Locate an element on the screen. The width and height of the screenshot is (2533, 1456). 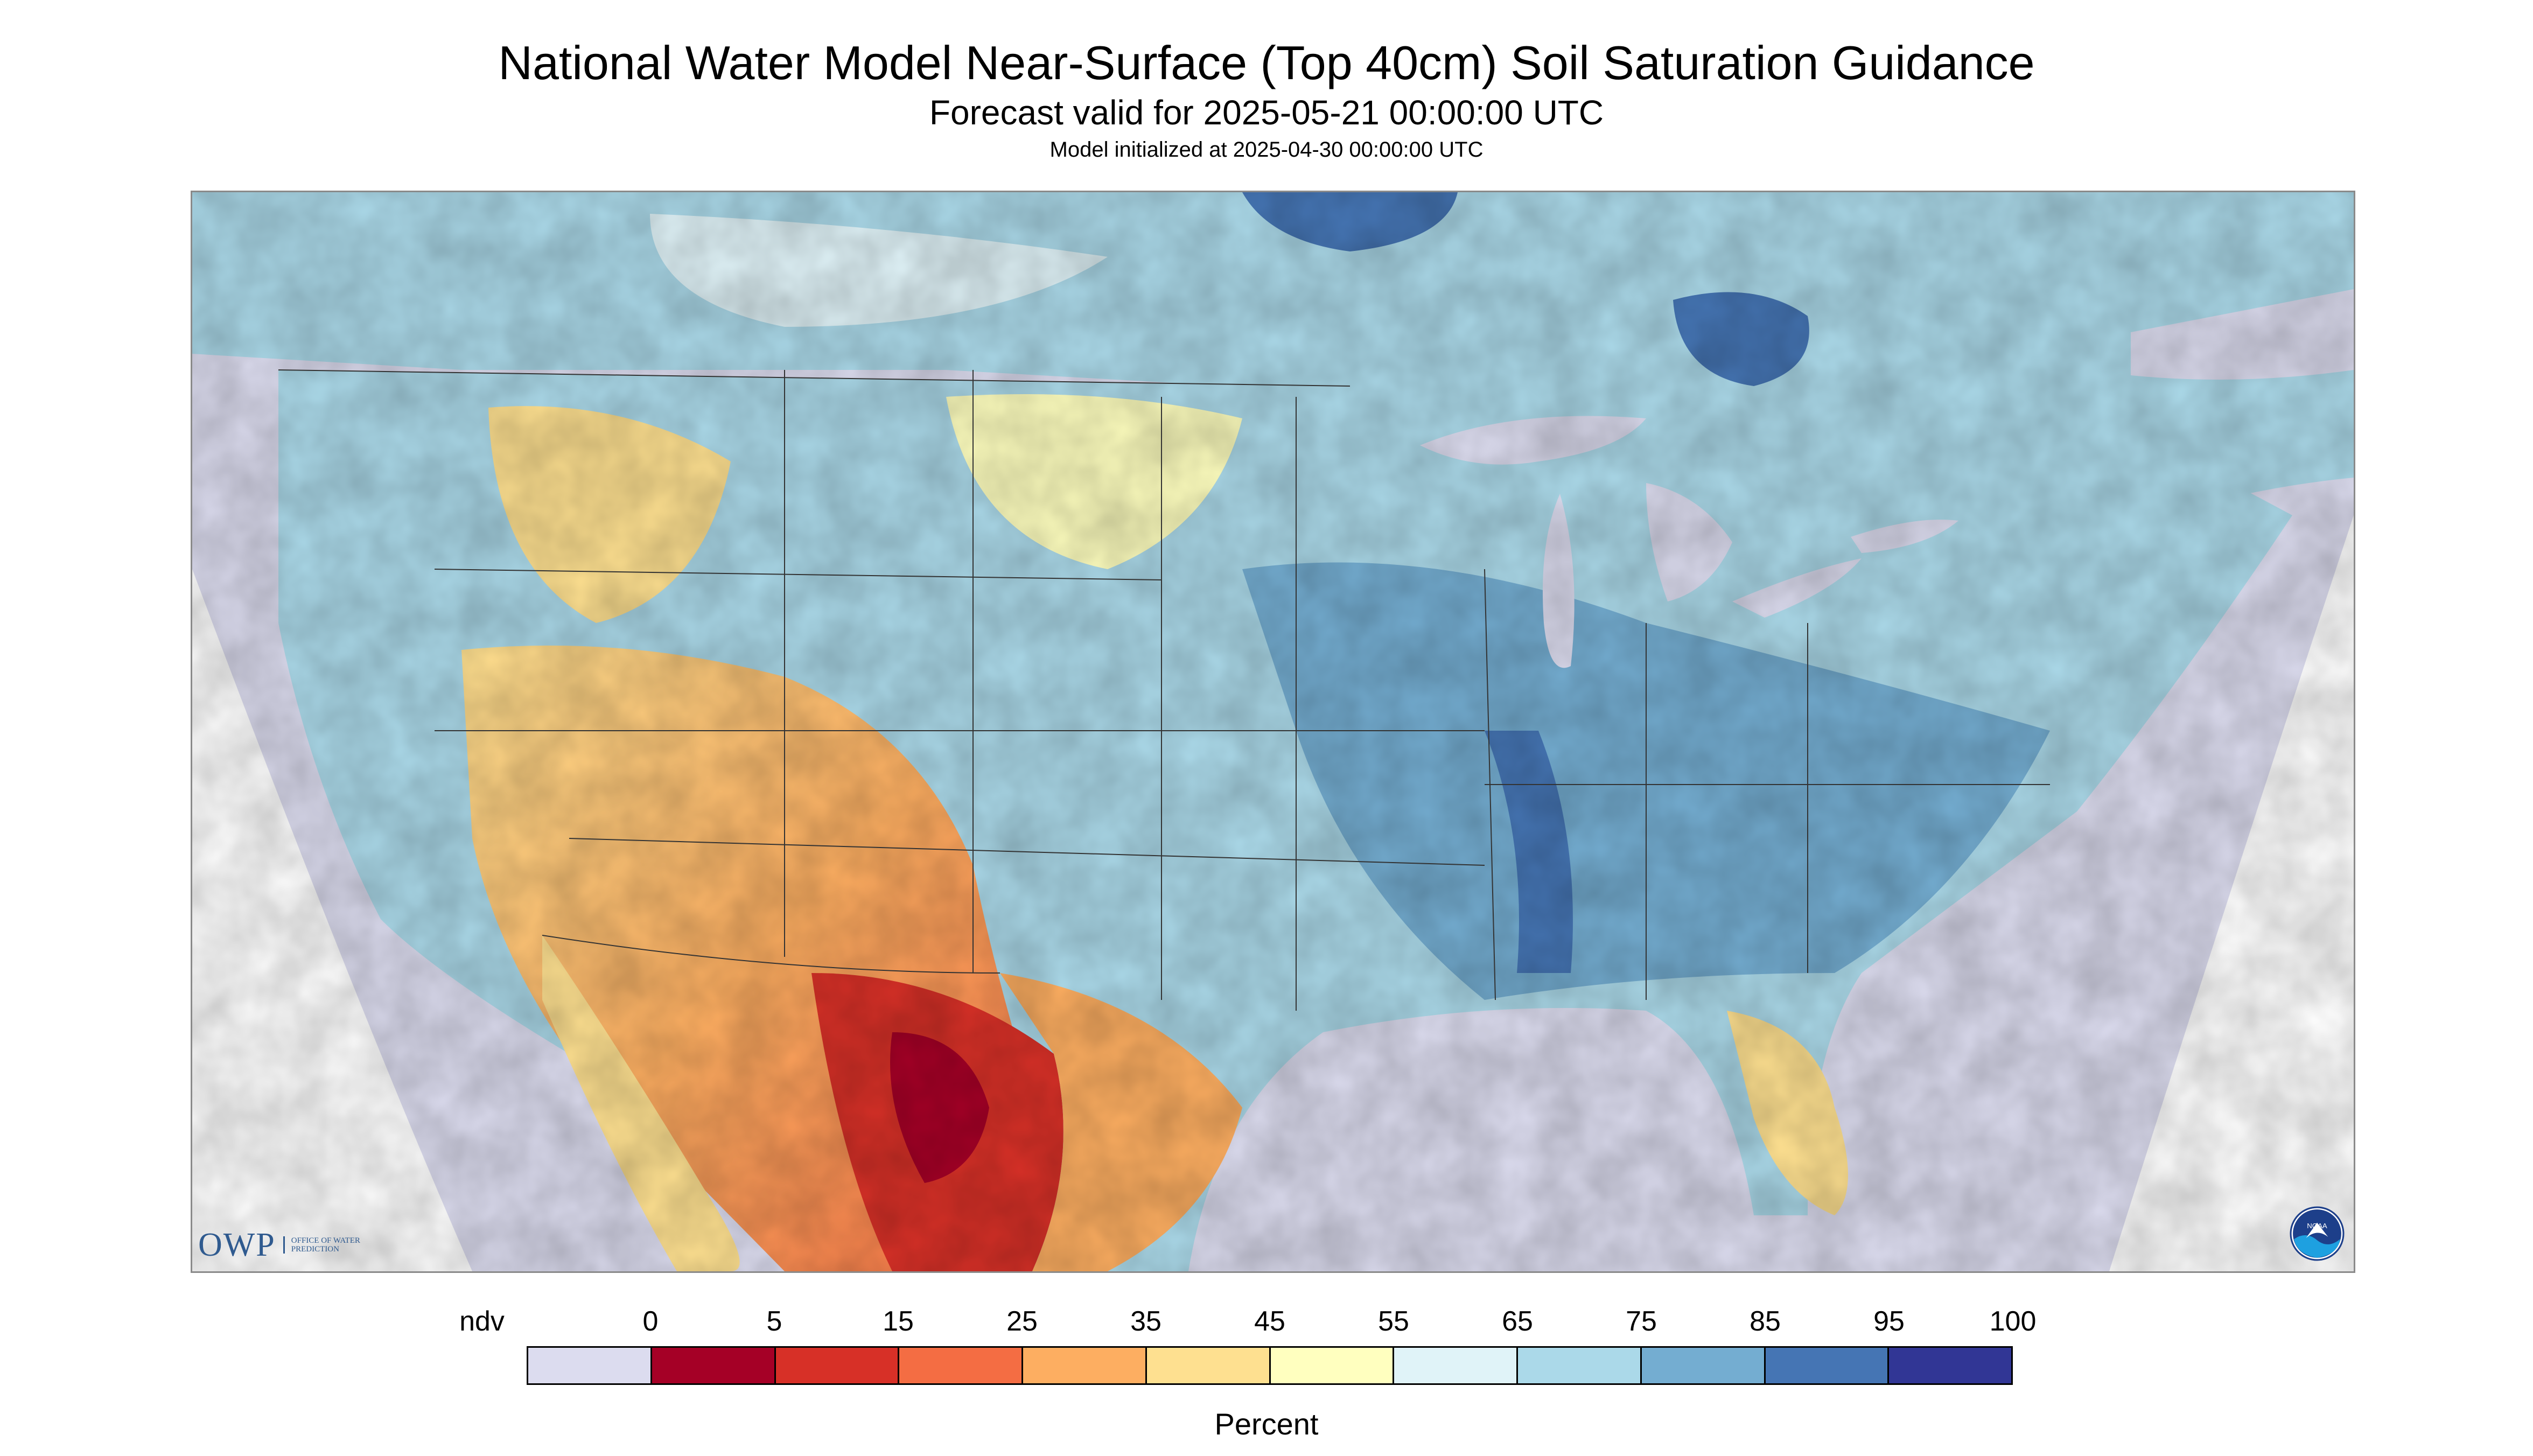
colorbar-tick-label: 35 is located at coordinates (1145, 1321).